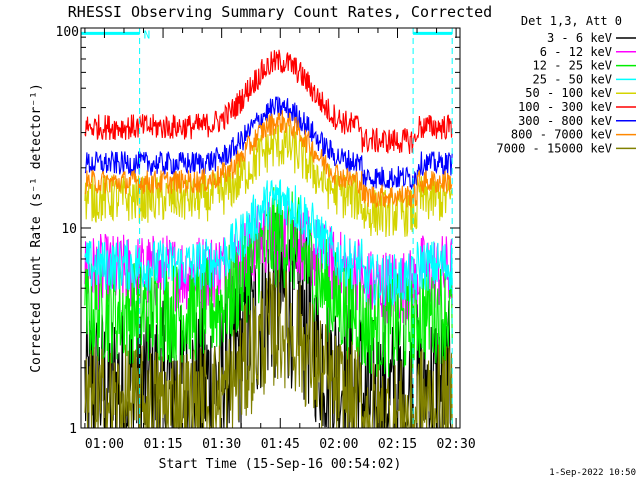  I want to click on y-tick-label-100: 100, so click(67, 32).